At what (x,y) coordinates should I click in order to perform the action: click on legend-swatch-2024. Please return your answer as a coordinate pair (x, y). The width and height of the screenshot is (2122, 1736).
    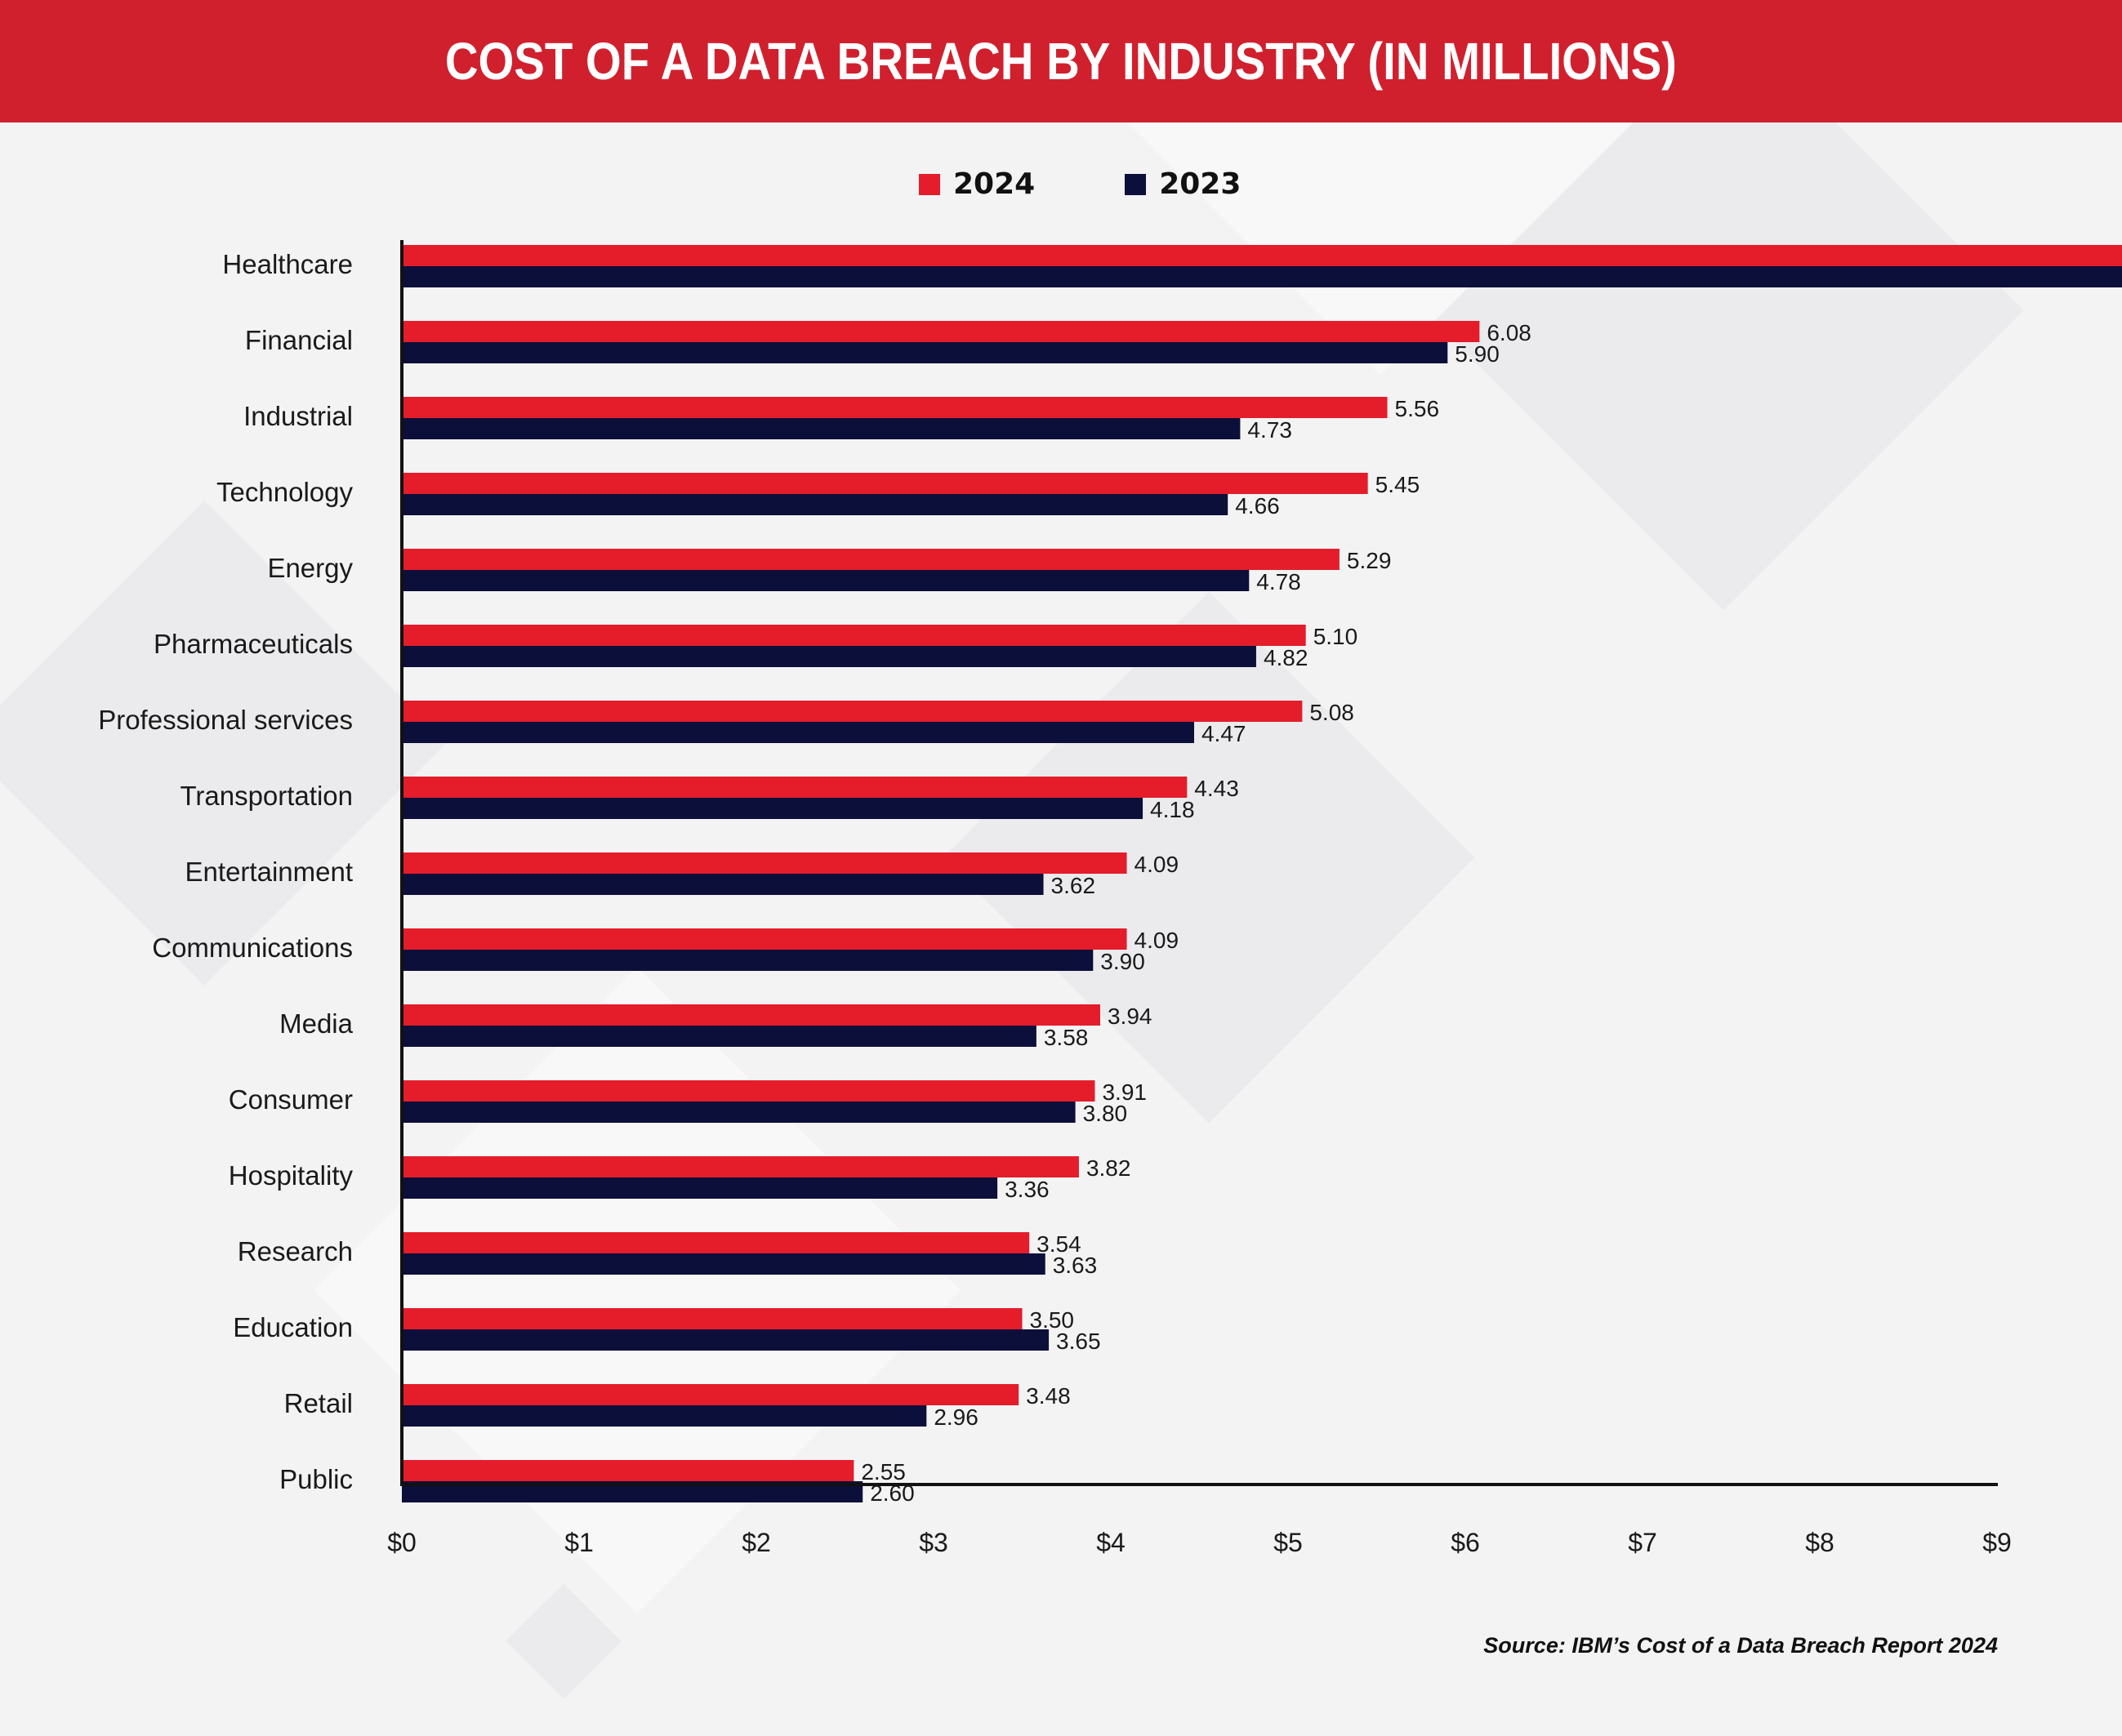
    Looking at the image, I should click on (929, 184).